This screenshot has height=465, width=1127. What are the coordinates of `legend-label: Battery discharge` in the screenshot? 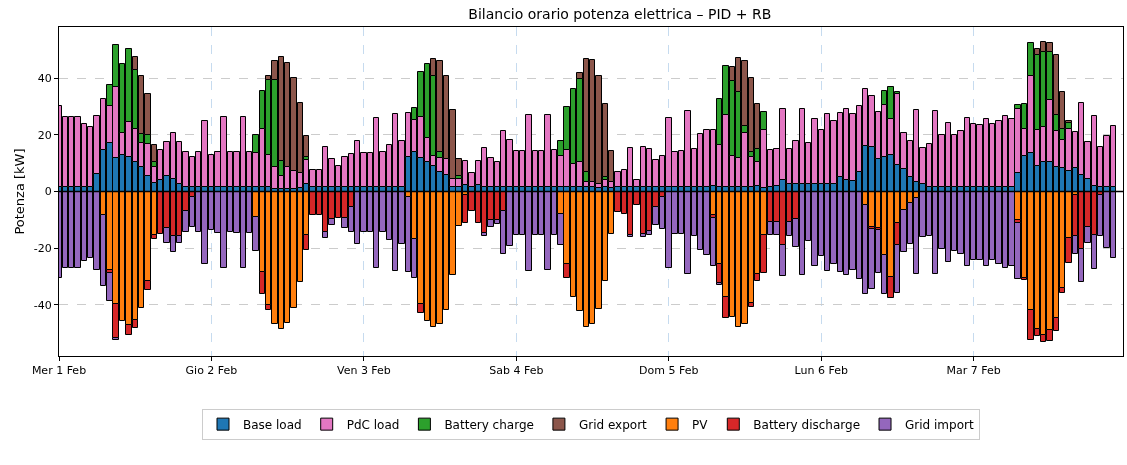 It's located at (807, 424).